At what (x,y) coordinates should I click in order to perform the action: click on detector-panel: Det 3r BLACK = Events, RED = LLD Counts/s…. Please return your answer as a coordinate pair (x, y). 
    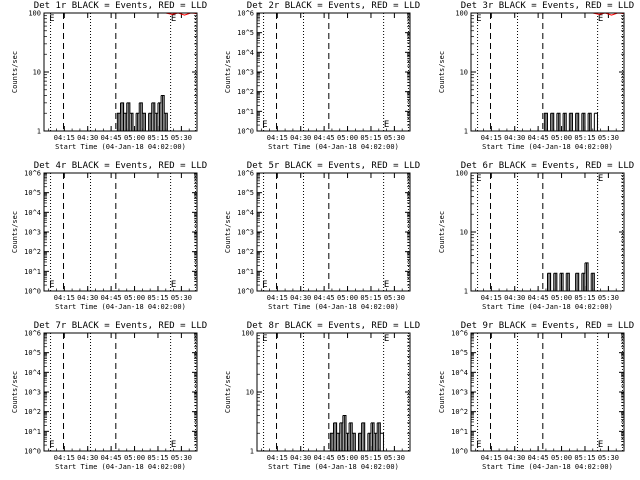
    Looking at the image, I should click on (536, 76).